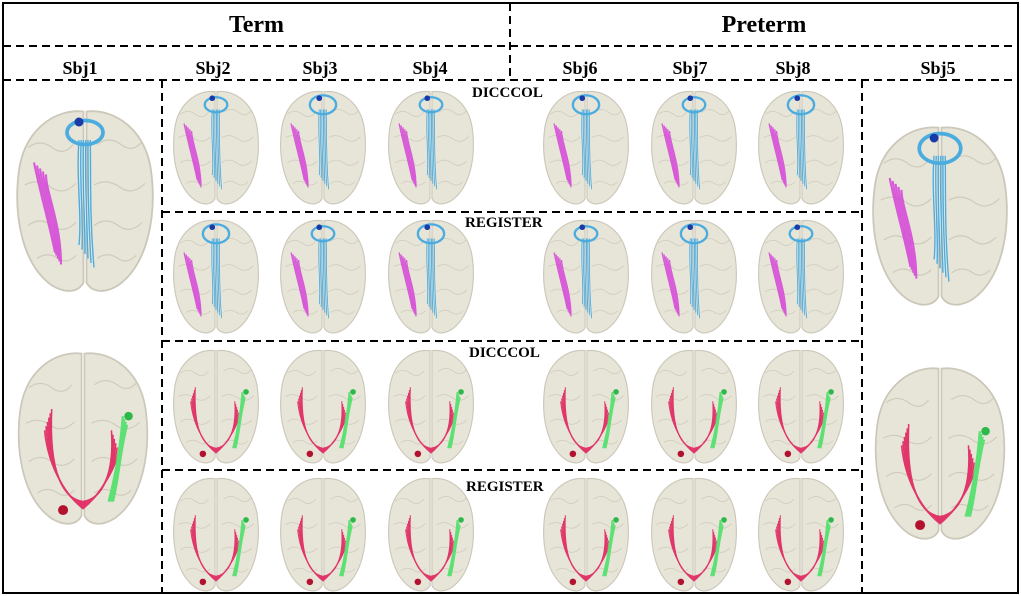 This screenshot has height=596, width=1021. What do you see at coordinates (505, 487) in the screenshot?
I see `row-label-register-2: REGISTER` at bounding box center [505, 487].